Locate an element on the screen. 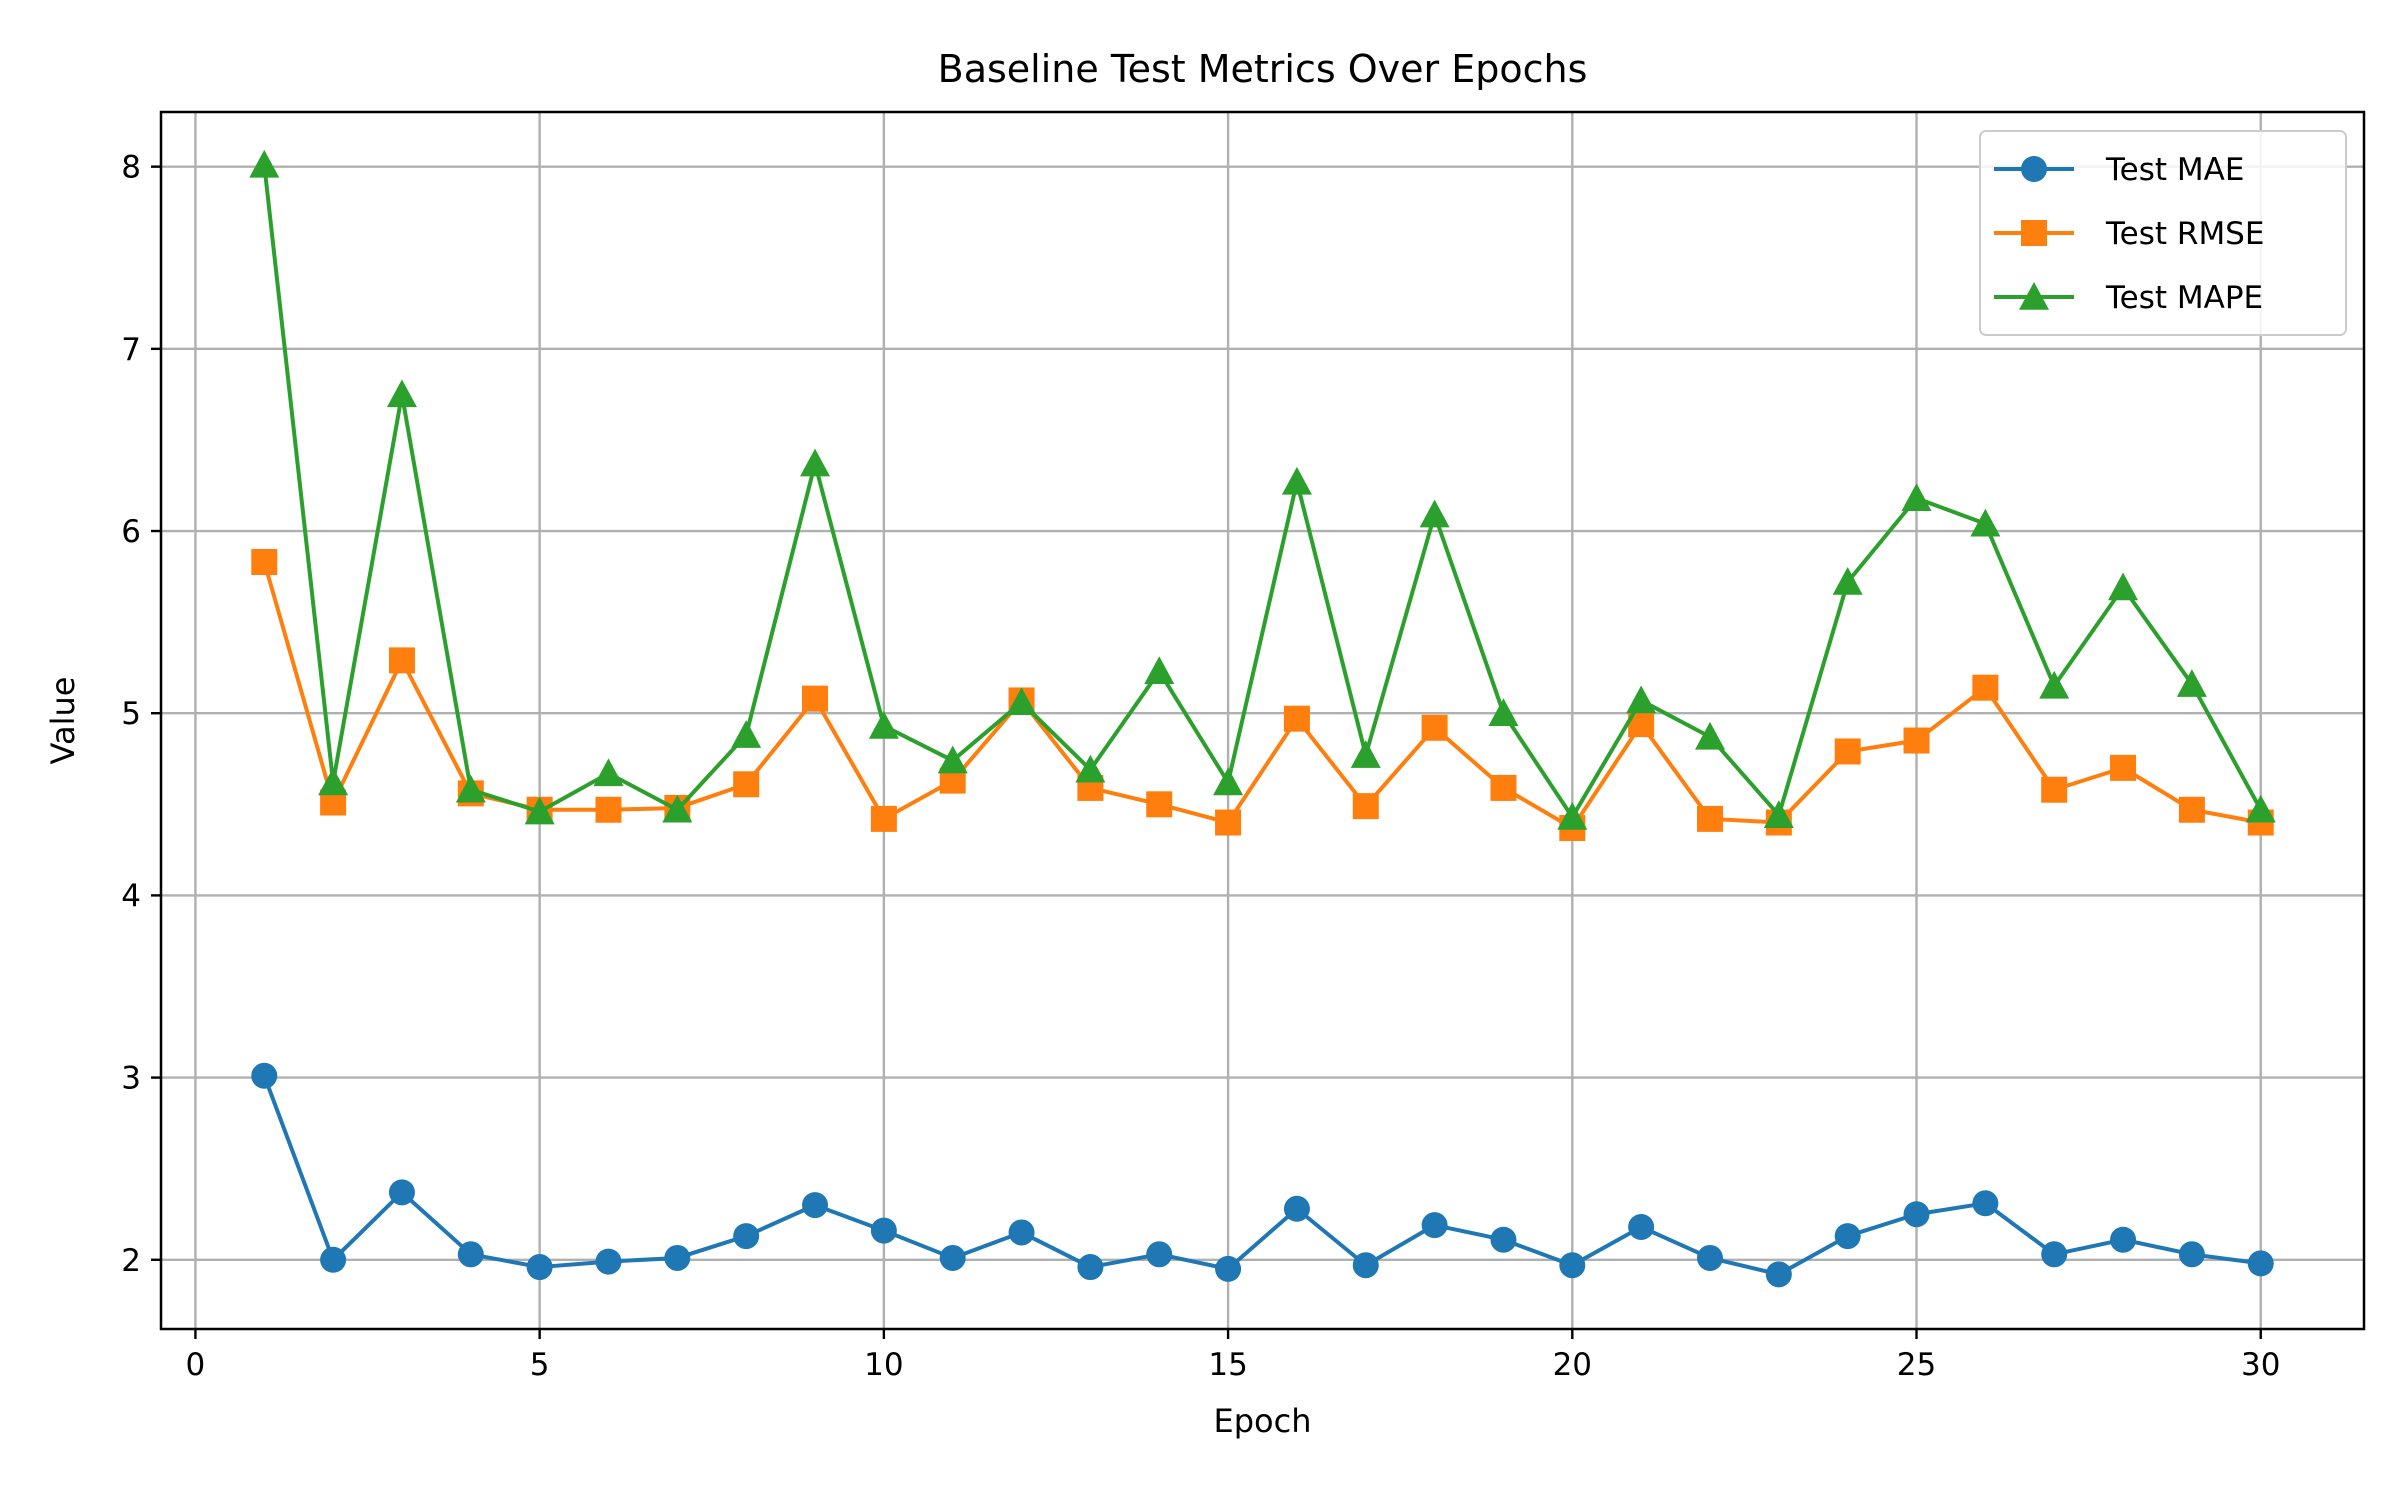 Image resolution: width=2400 pixels, height=1500 pixels. legend-entry-test-mape: Test MAPE is located at coordinates (2128, 298).